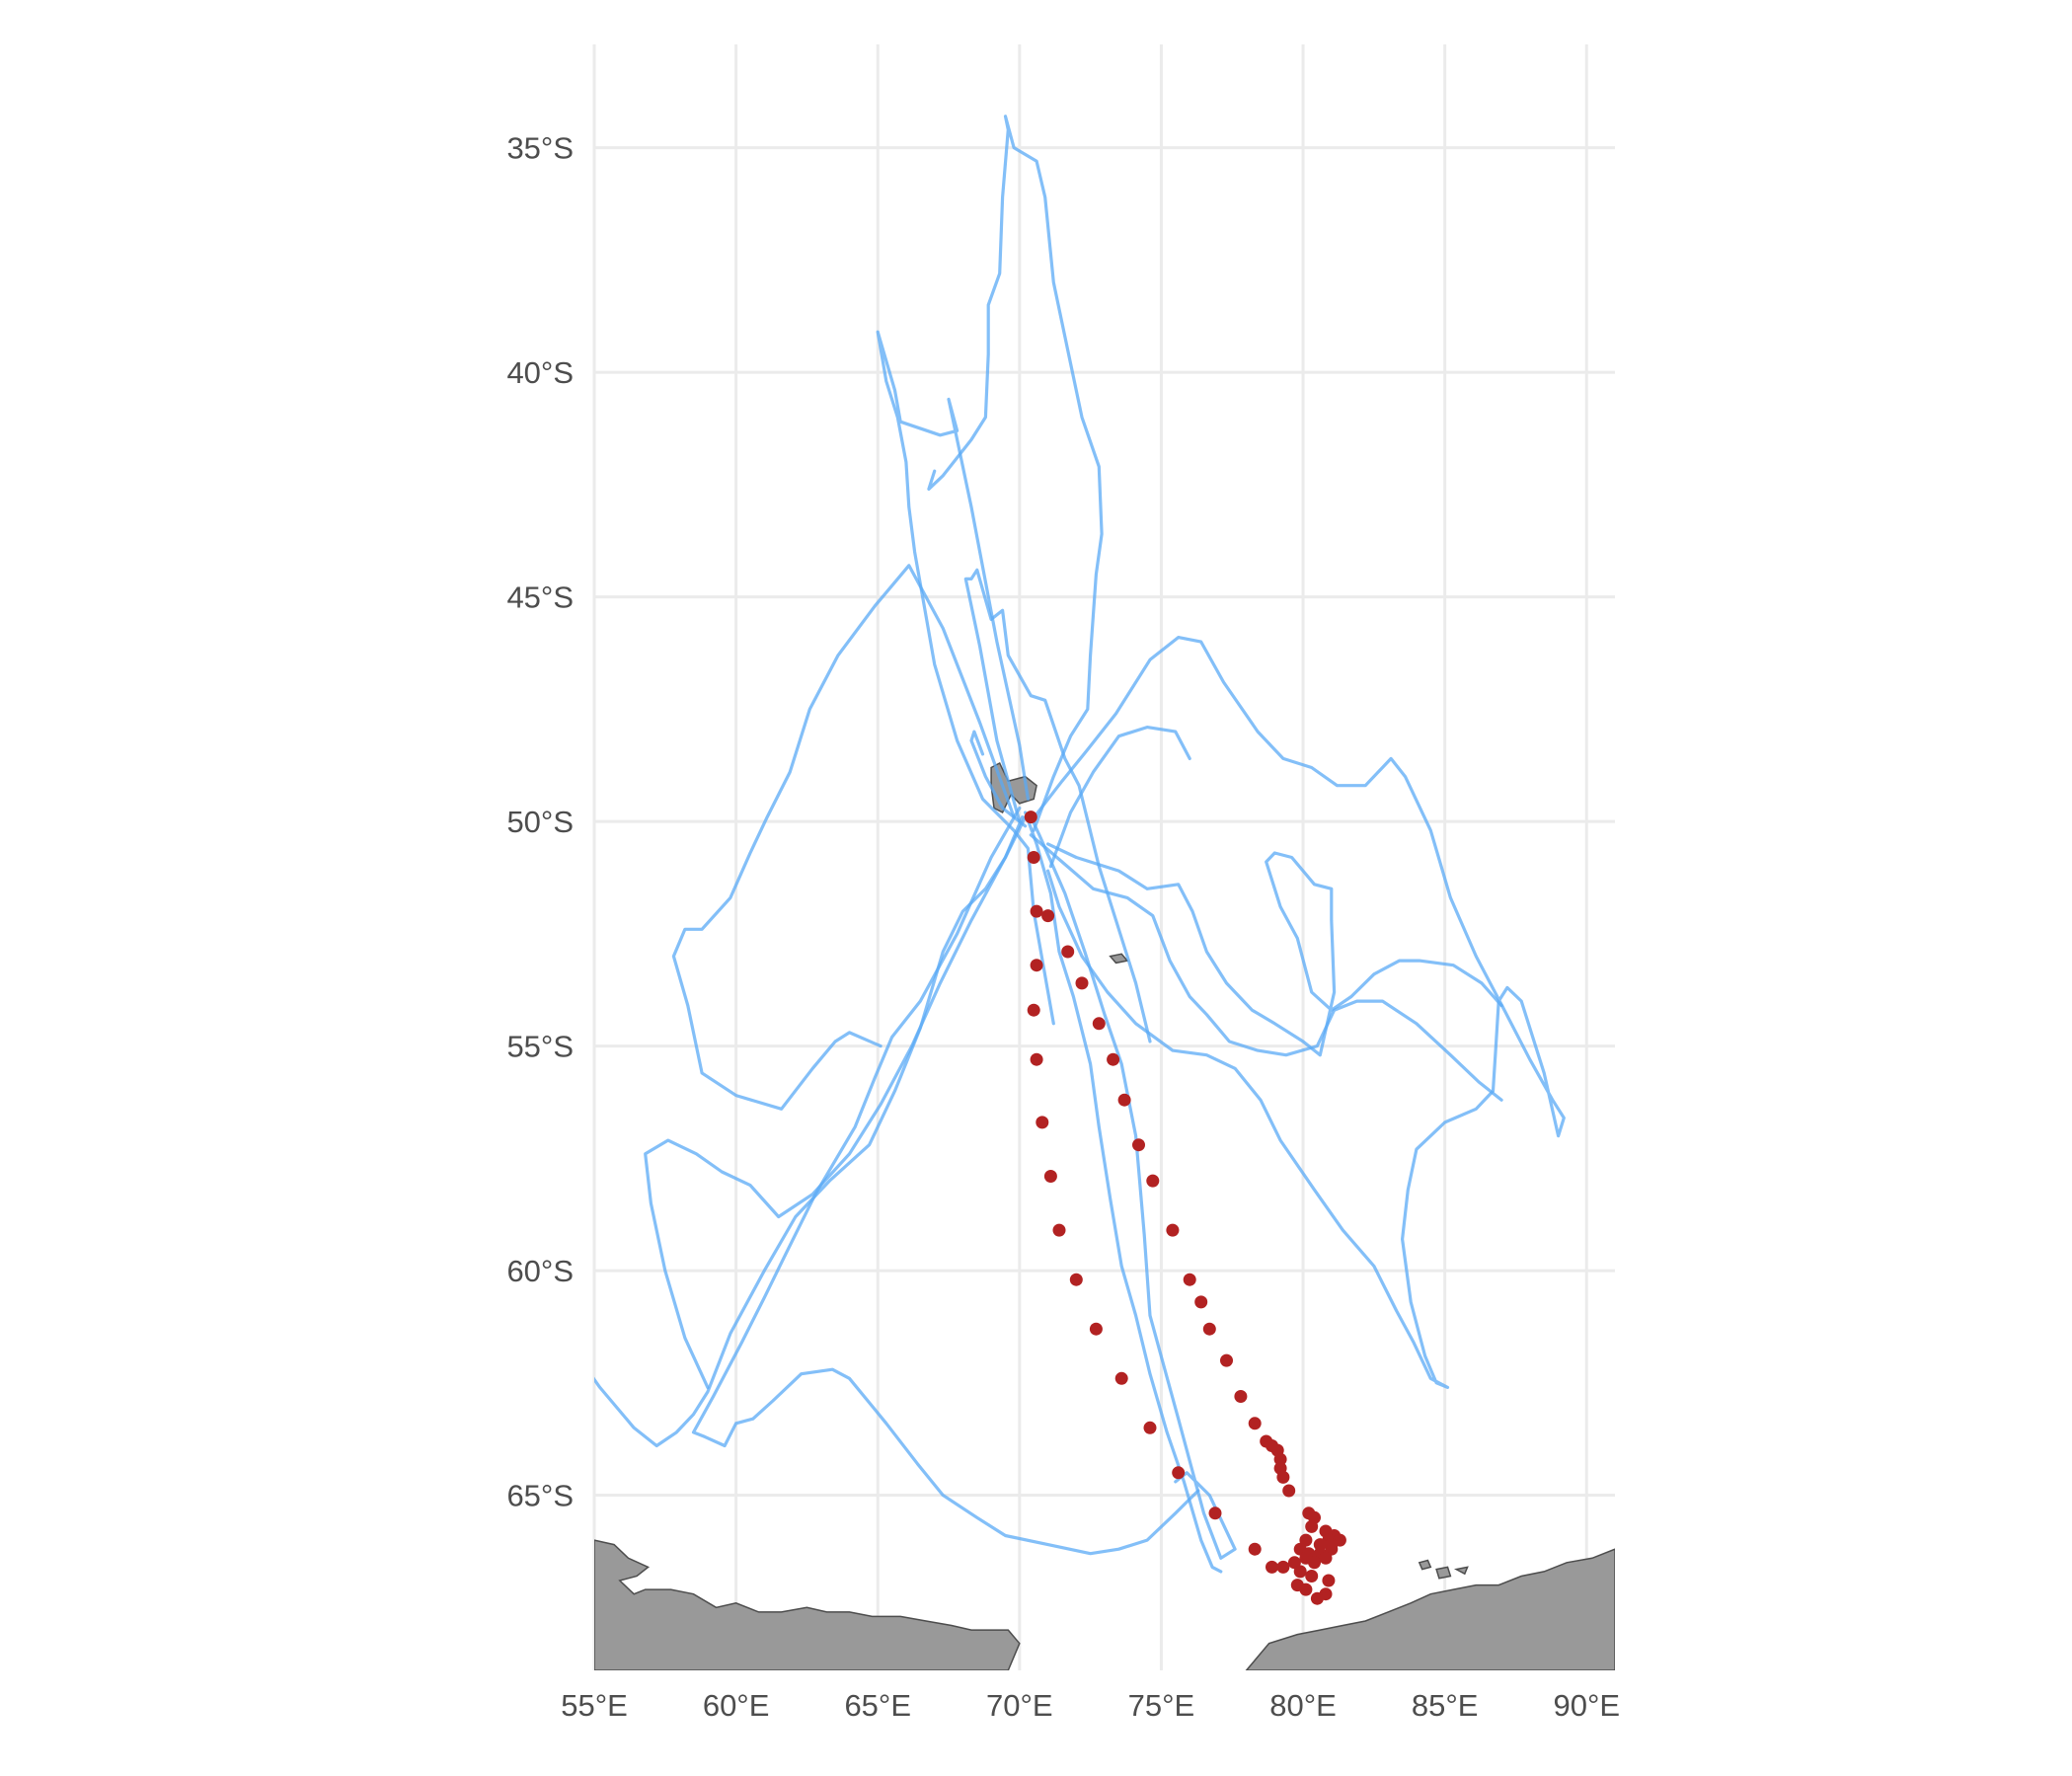 The image size is (2072, 1776). Describe the element at coordinates (540, 1271) in the screenshot. I see `y-tick-label: 60°S` at that location.